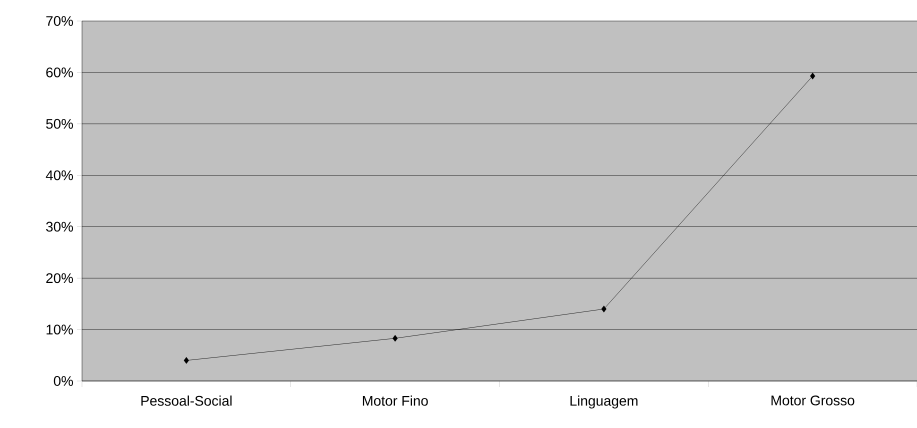  What do you see at coordinates (59, 278) in the screenshot?
I see `y-tick-label: 20%` at bounding box center [59, 278].